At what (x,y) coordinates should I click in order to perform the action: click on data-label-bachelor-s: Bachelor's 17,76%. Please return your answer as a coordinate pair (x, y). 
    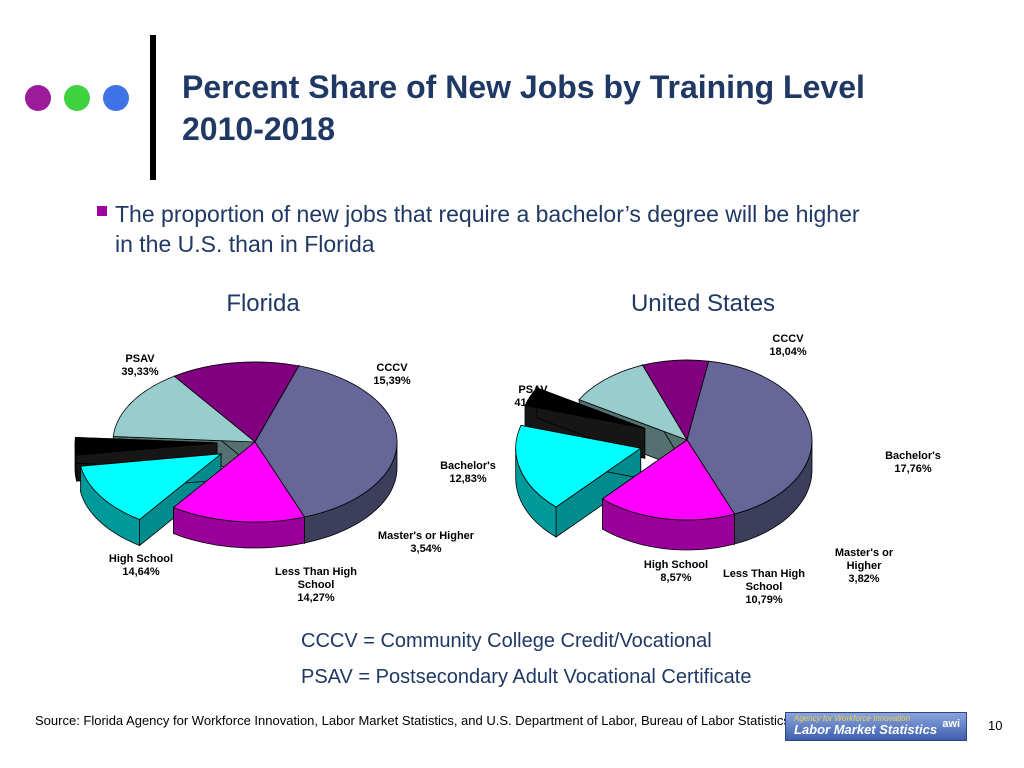
    Looking at the image, I should click on (913, 462).